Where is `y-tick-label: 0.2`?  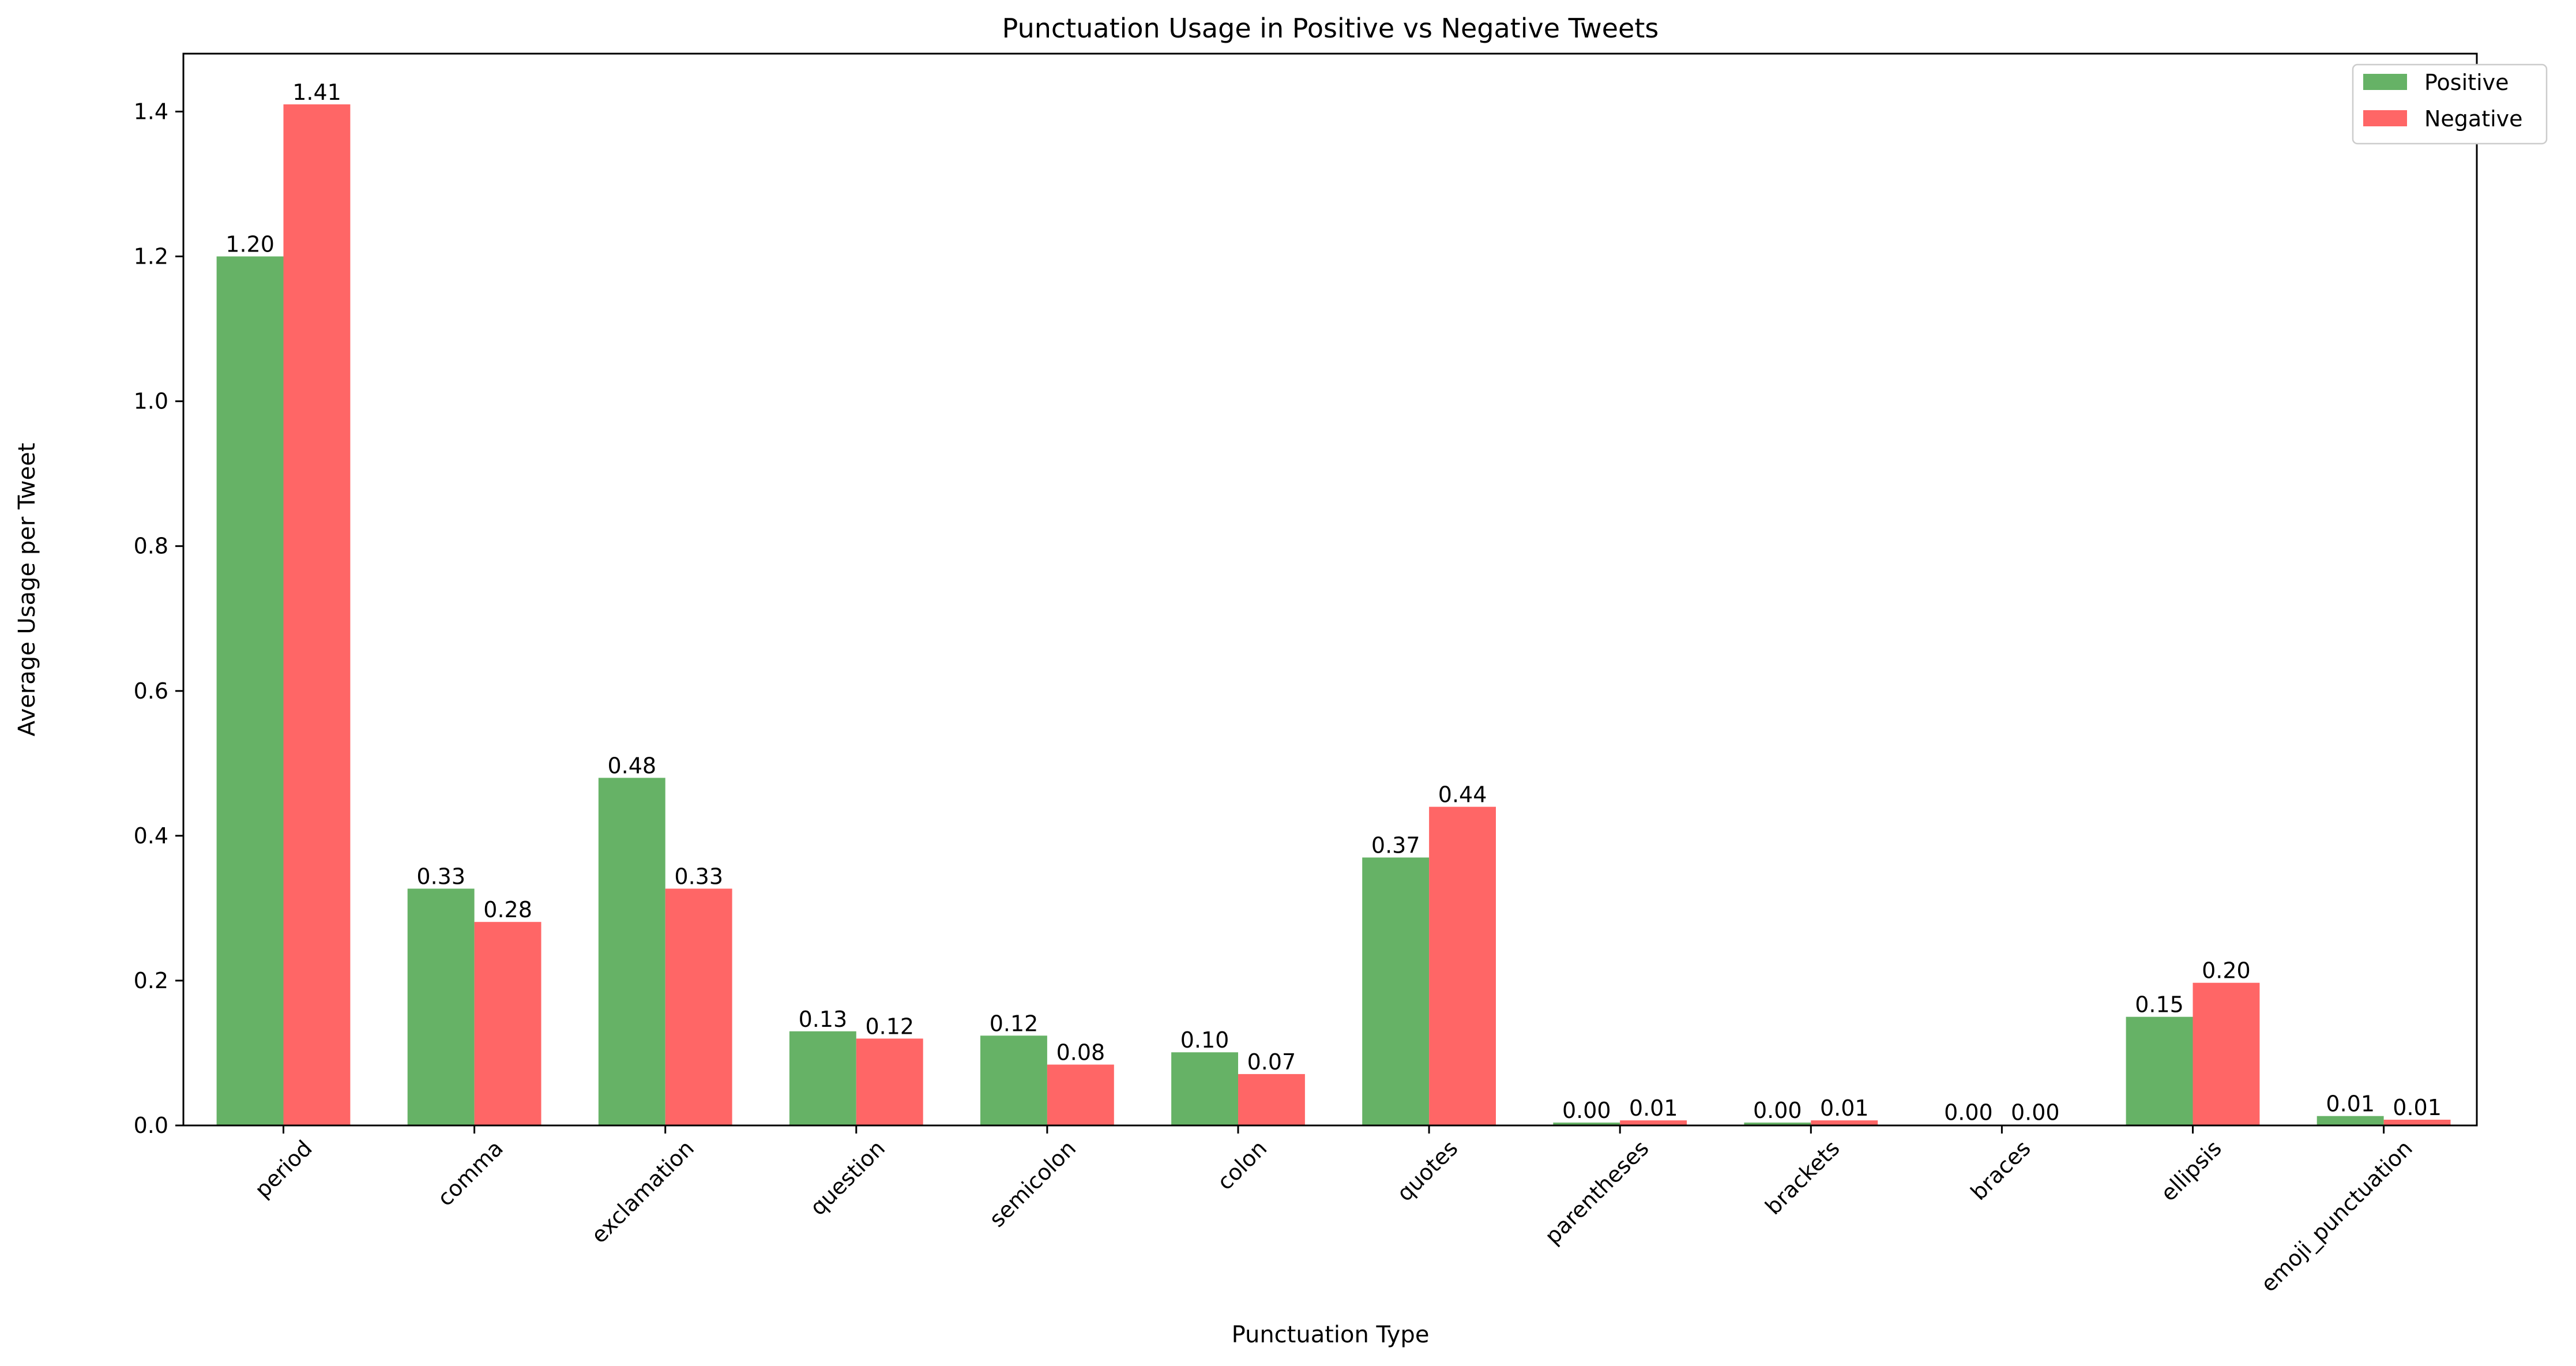
y-tick-label: 0.2 is located at coordinates (151, 980).